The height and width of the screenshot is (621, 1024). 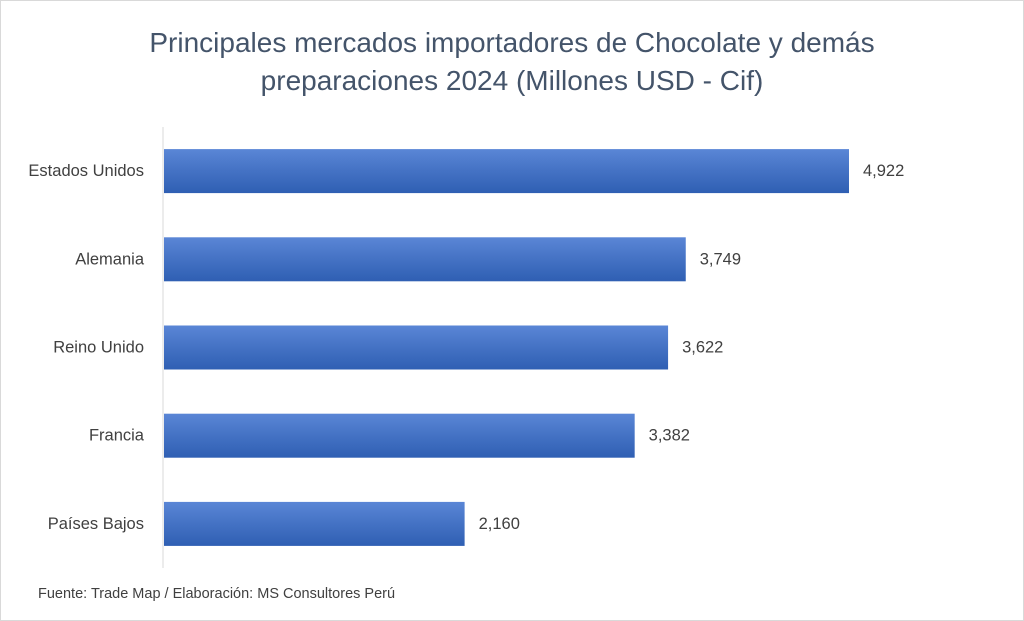 I want to click on data-label: 3,622, so click(x=702, y=348).